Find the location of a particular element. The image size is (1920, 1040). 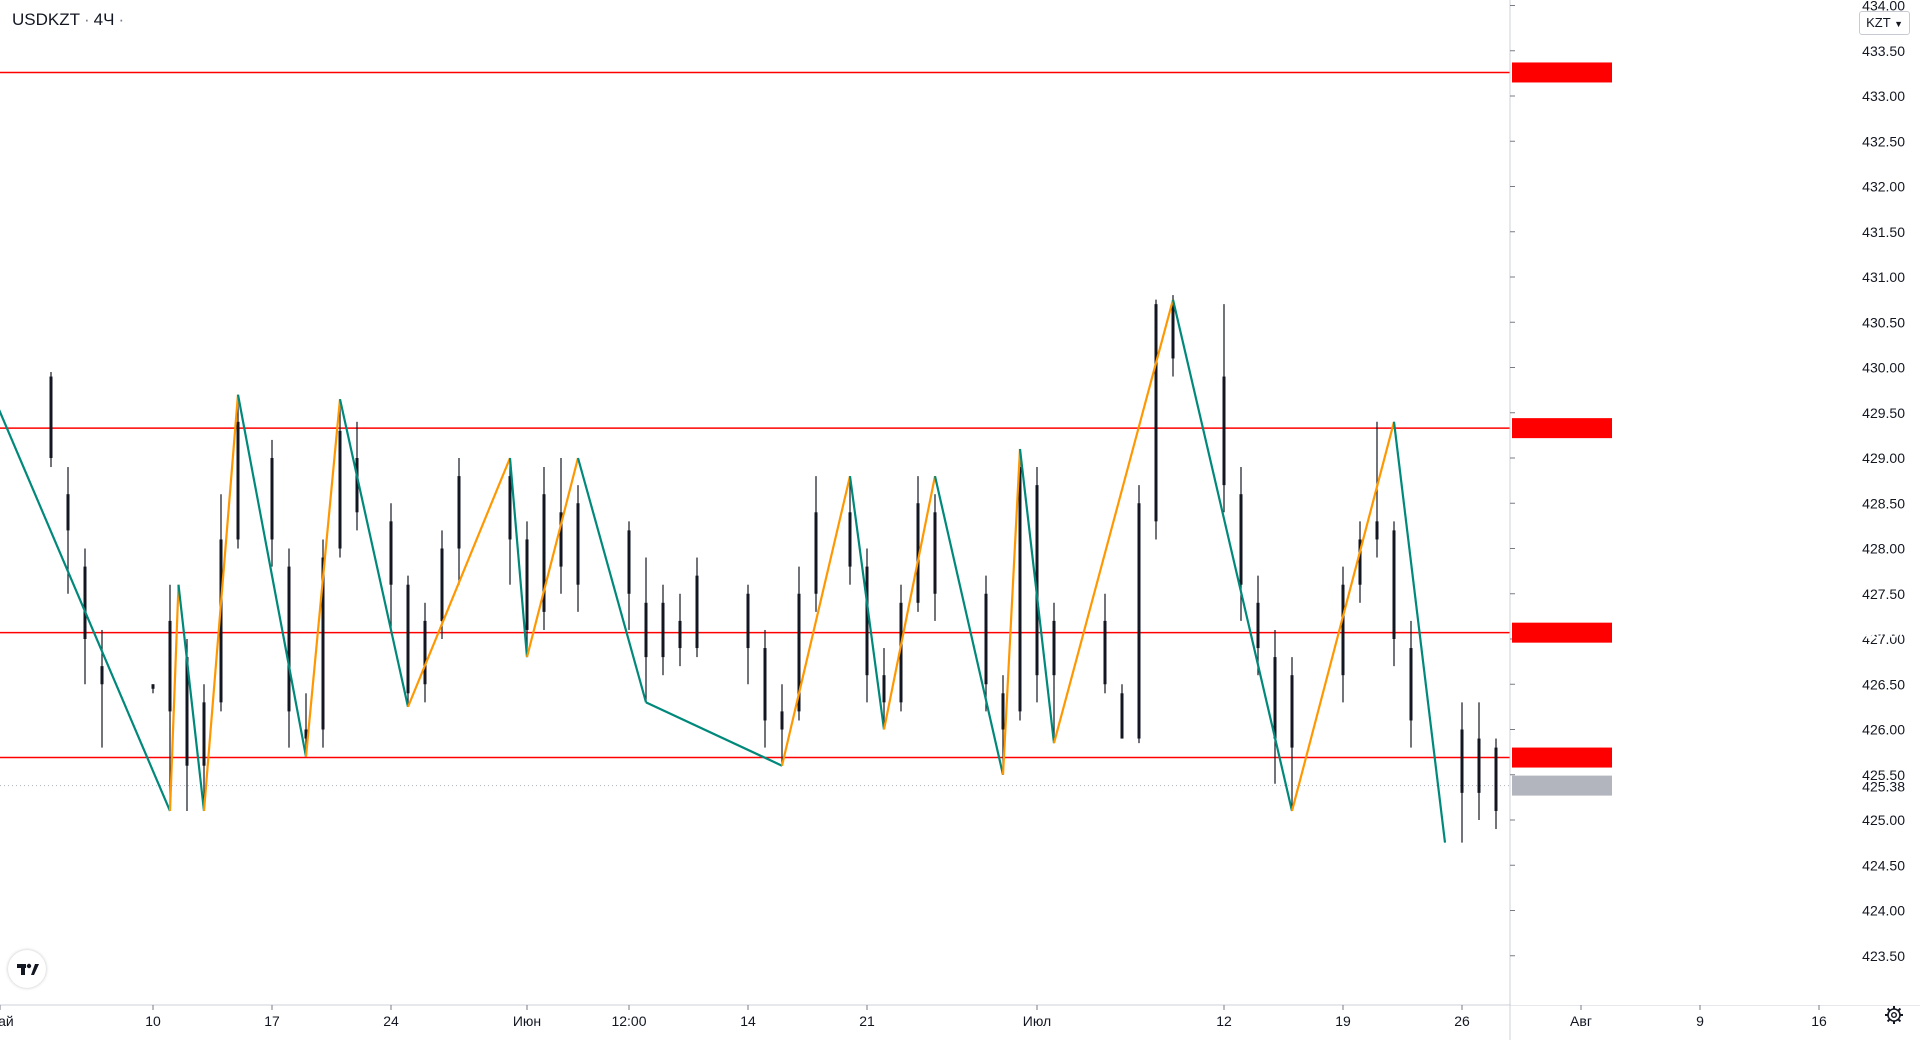

y-tick-label: 432.50 is located at coordinates (1883, 141).